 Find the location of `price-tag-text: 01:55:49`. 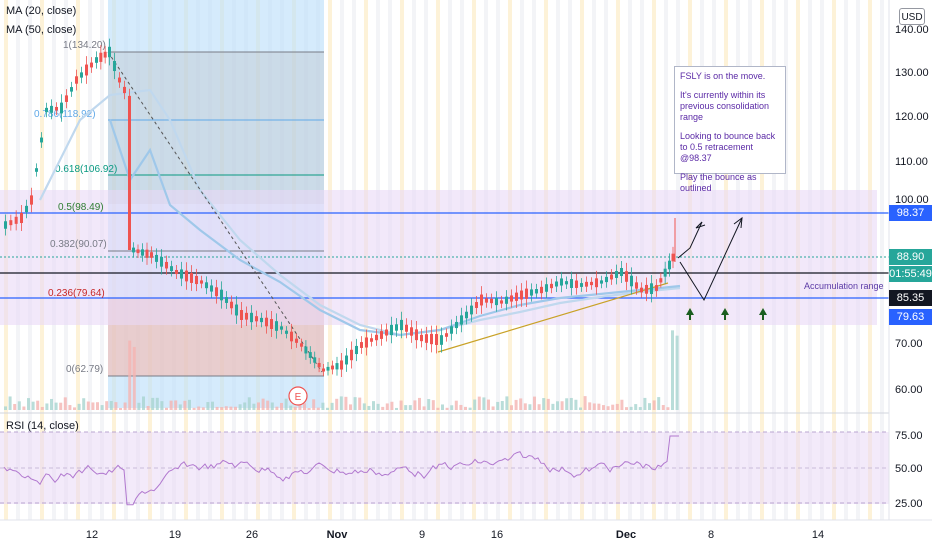

price-tag-text: 01:55:49 is located at coordinates (910, 274).